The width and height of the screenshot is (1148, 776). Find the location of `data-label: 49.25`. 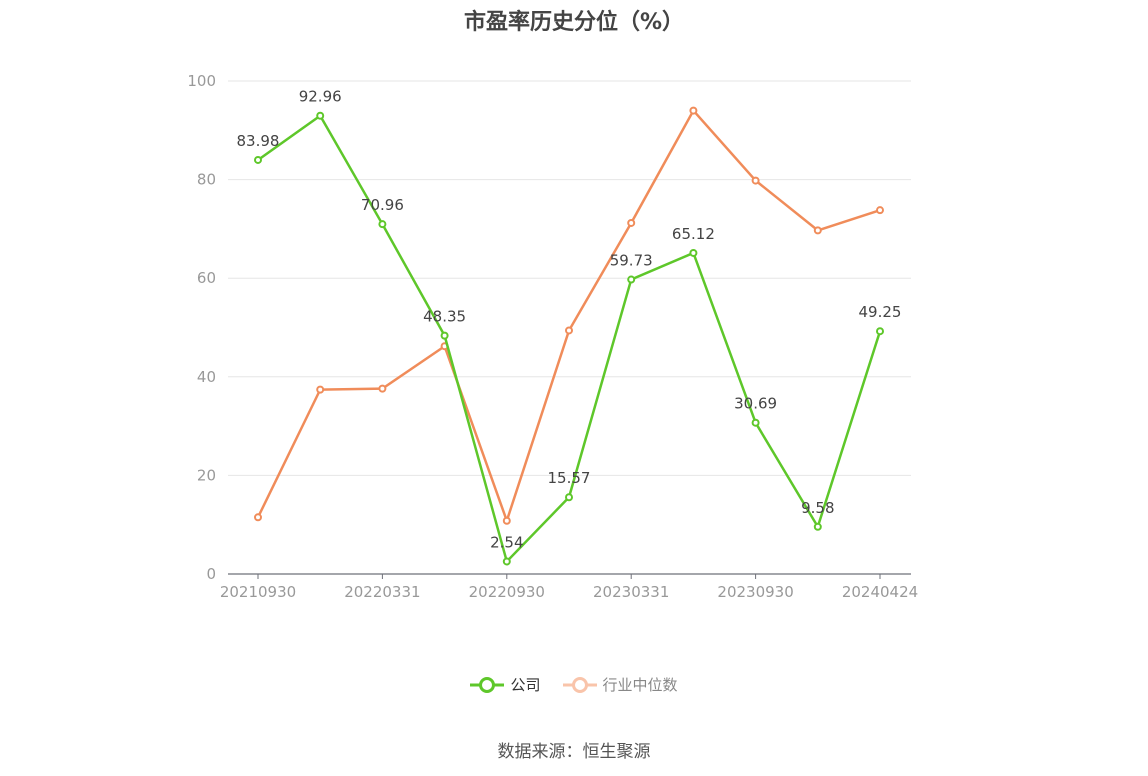

data-label: 49.25 is located at coordinates (880, 312).